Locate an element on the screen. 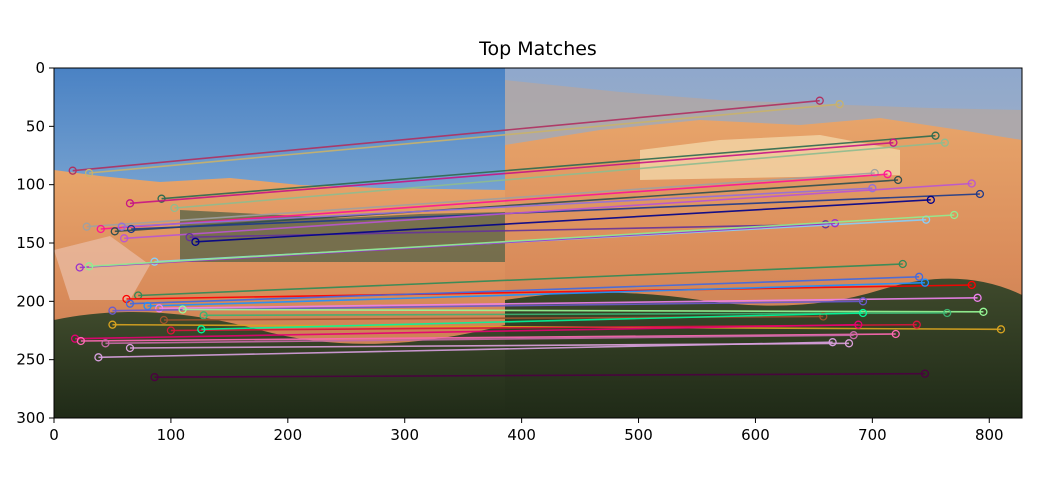 The height and width of the screenshot is (480, 1047). x-tick-label: 700 is located at coordinates (872, 435).